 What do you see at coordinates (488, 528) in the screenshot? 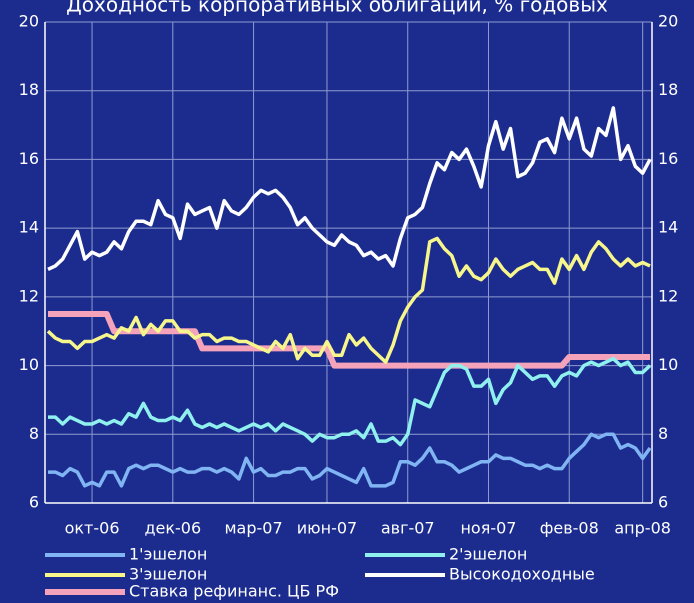
I see `x-tick-label: ноя-07` at bounding box center [488, 528].